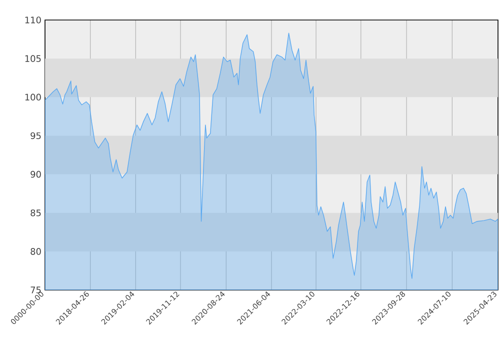 The height and width of the screenshot is (350, 500). I want to click on y-tick-label: 80, so click(35, 251).